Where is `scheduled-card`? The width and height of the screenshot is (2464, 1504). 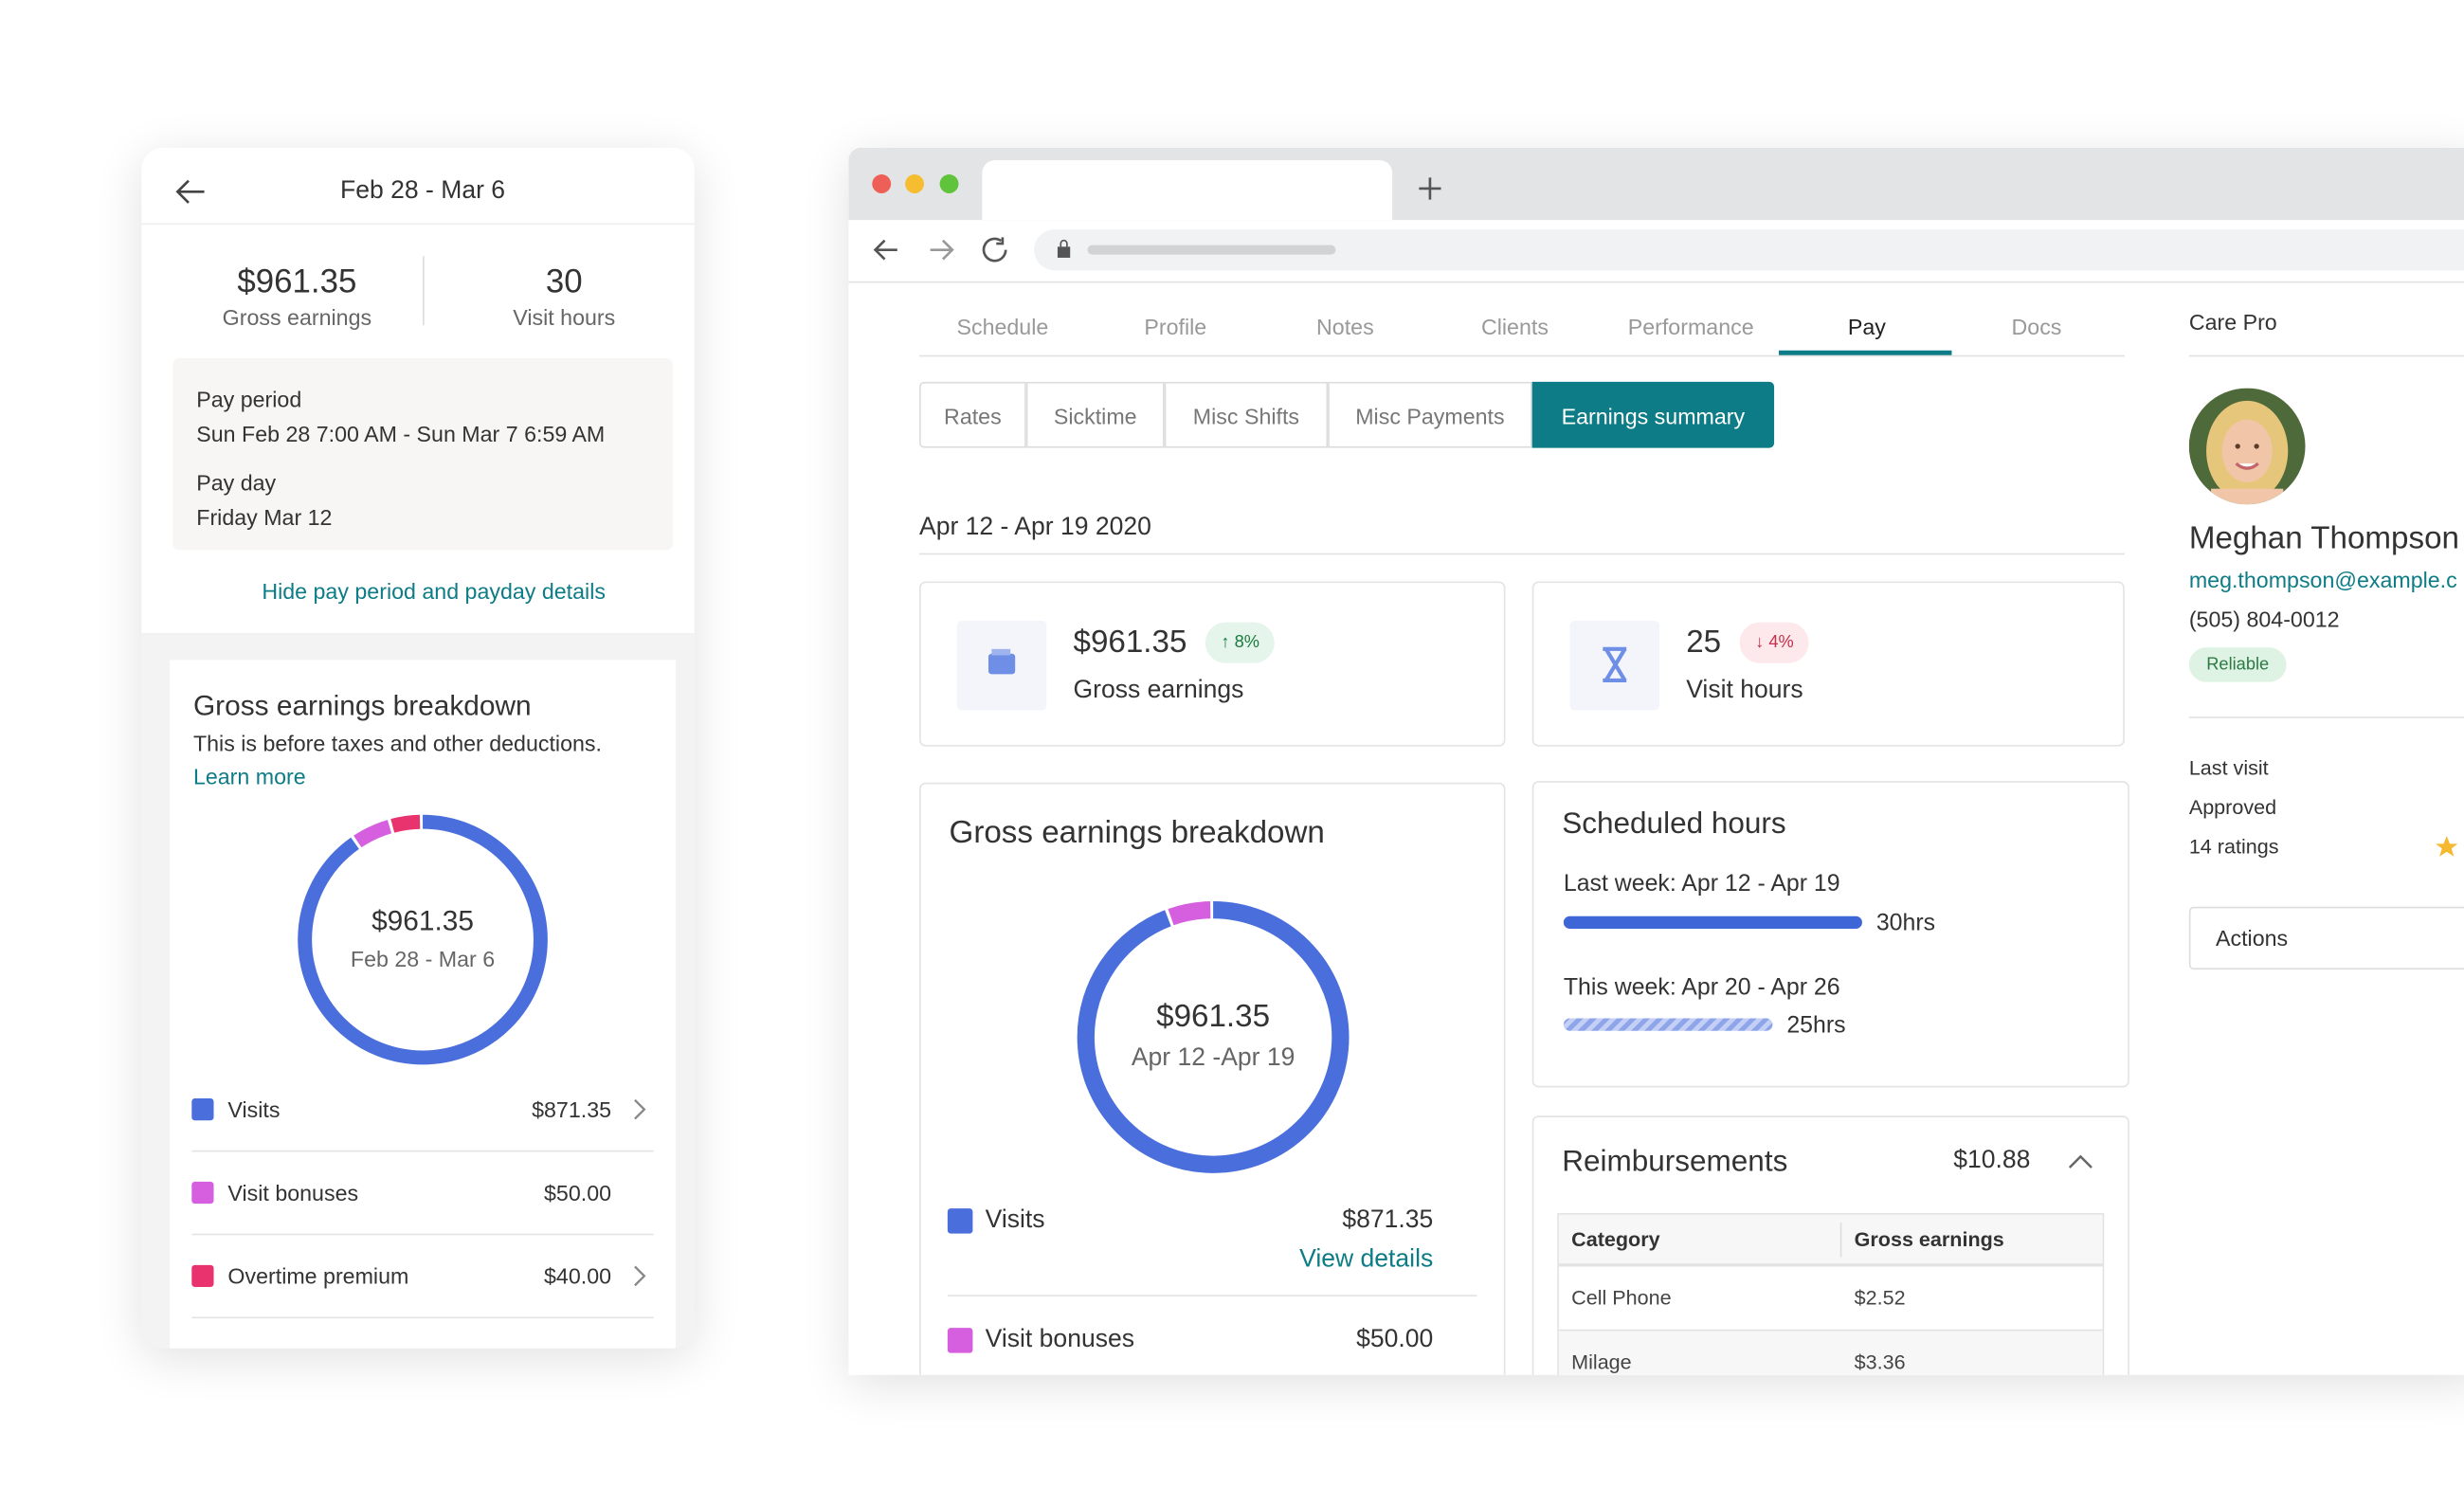
scheduled-card is located at coordinates (1830, 935).